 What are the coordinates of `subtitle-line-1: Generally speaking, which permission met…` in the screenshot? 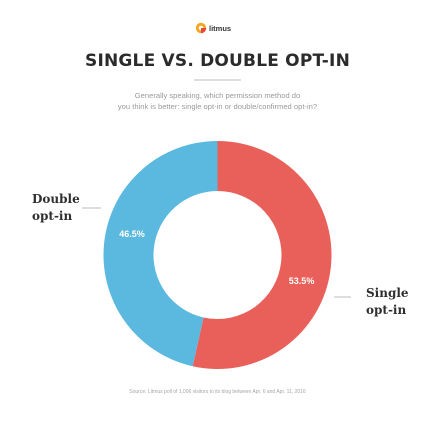 It's located at (217, 95).